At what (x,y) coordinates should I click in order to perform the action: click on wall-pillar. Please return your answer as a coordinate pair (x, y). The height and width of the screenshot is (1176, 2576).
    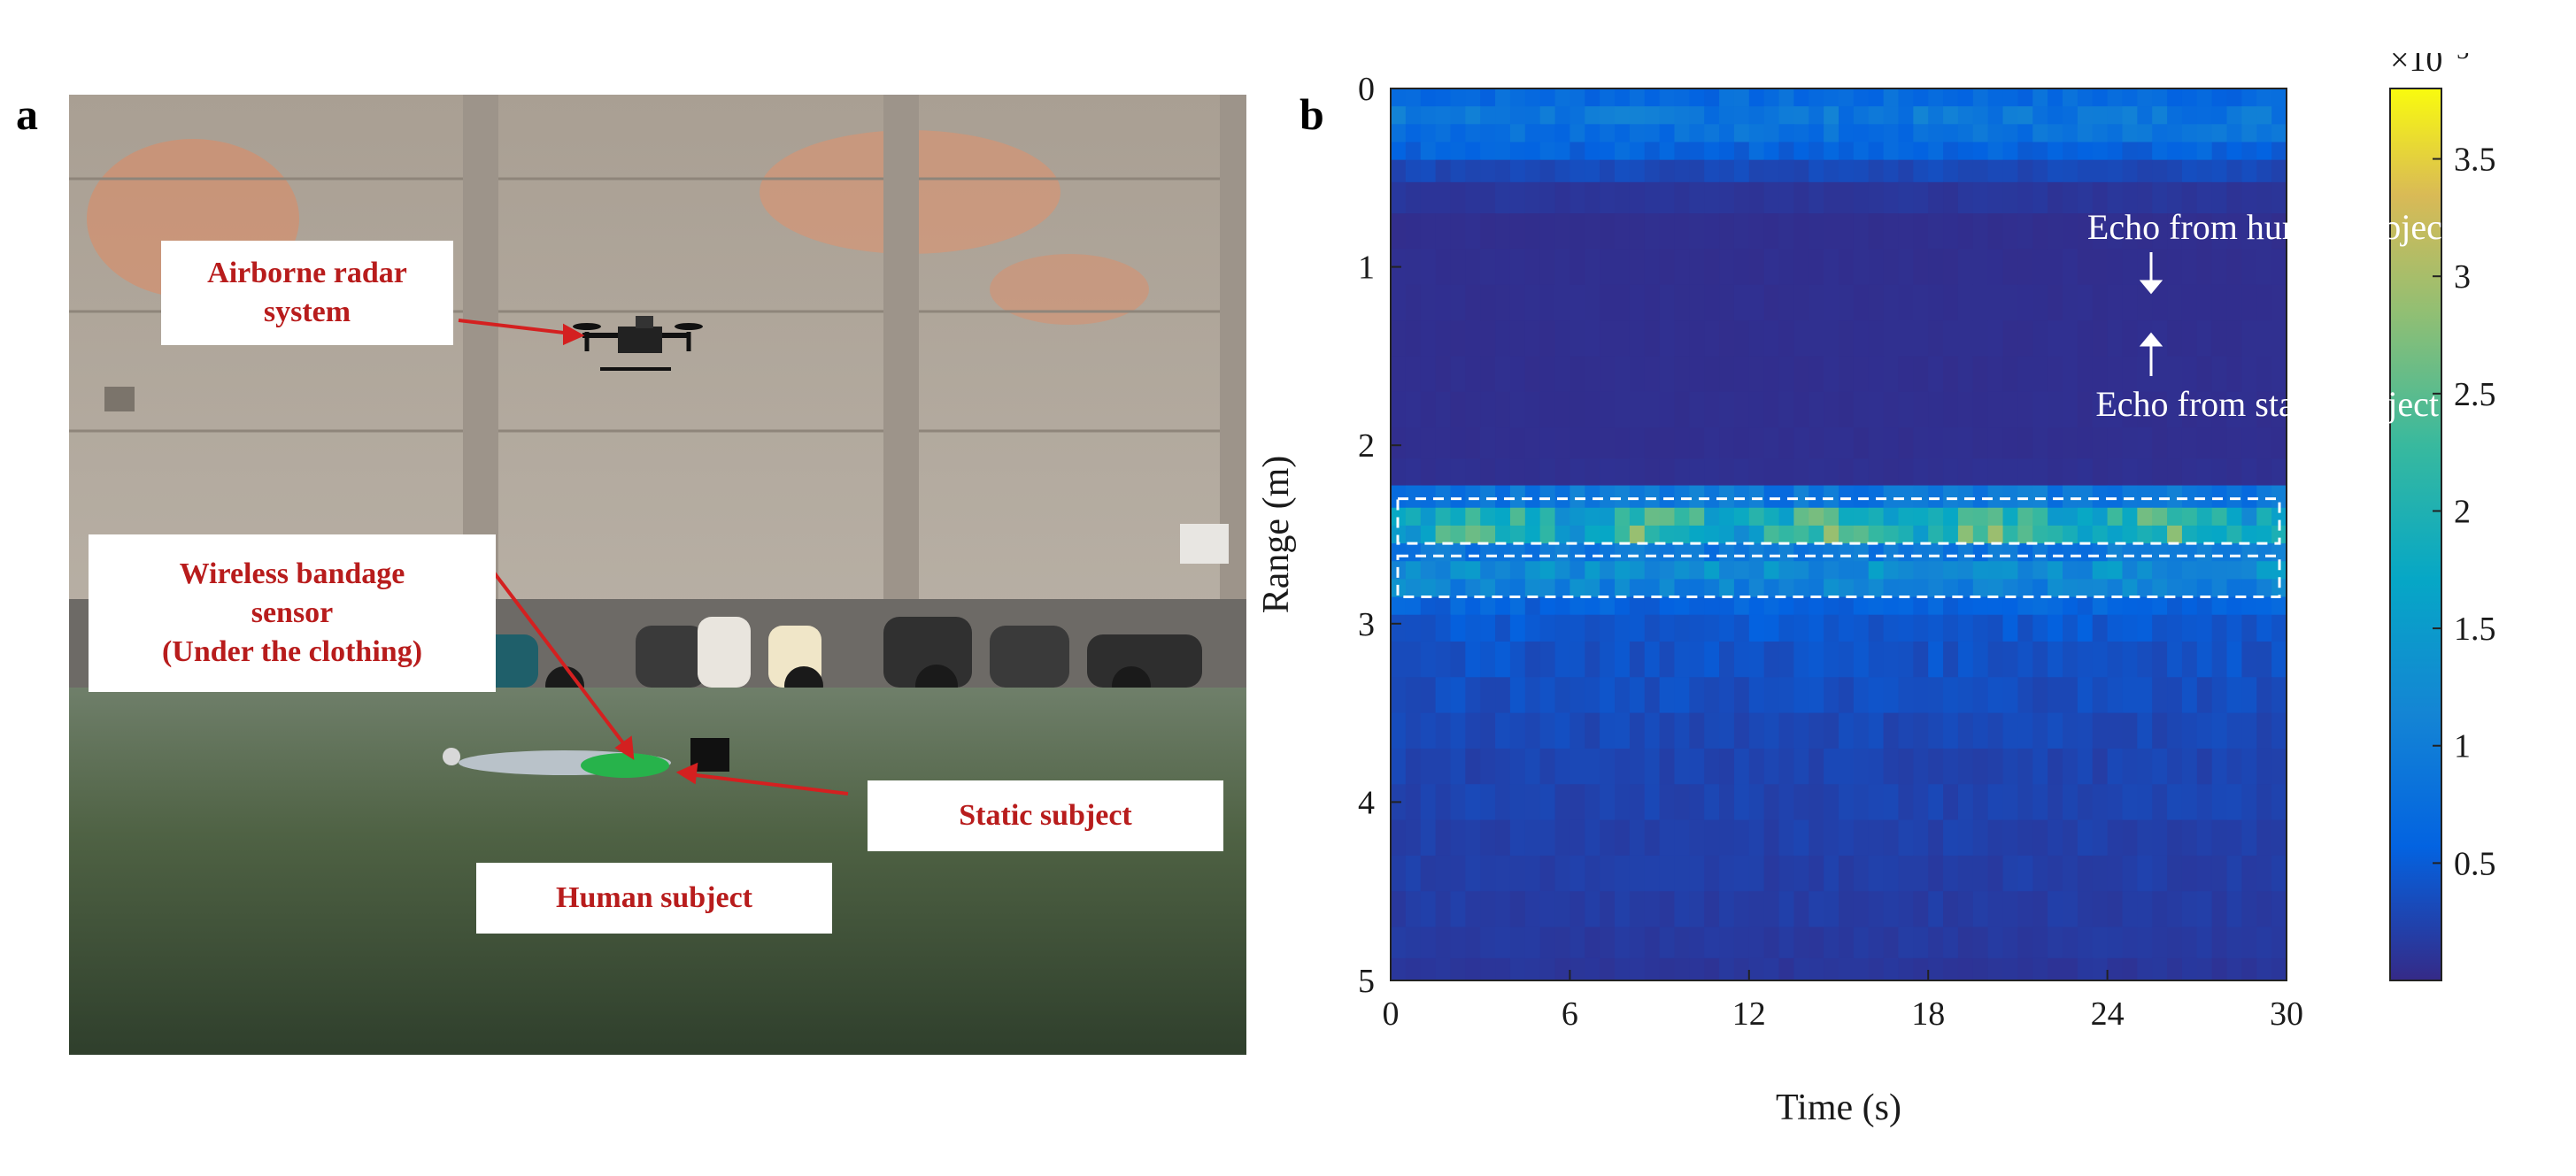
    Looking at the image, I should click on (1233, 347).